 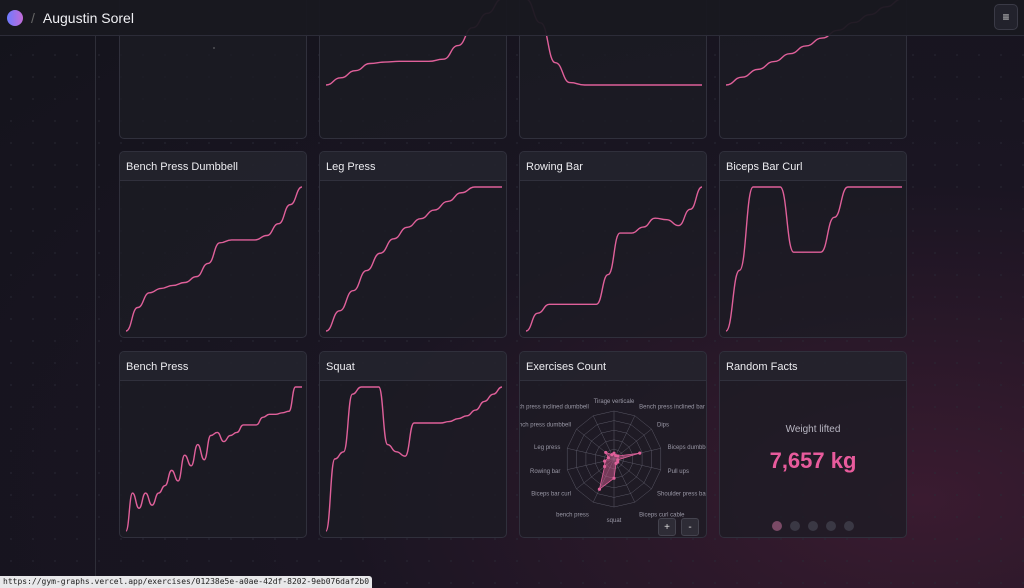 I want to click on exercise-card: Bench Press, so click(x=213, y=444).